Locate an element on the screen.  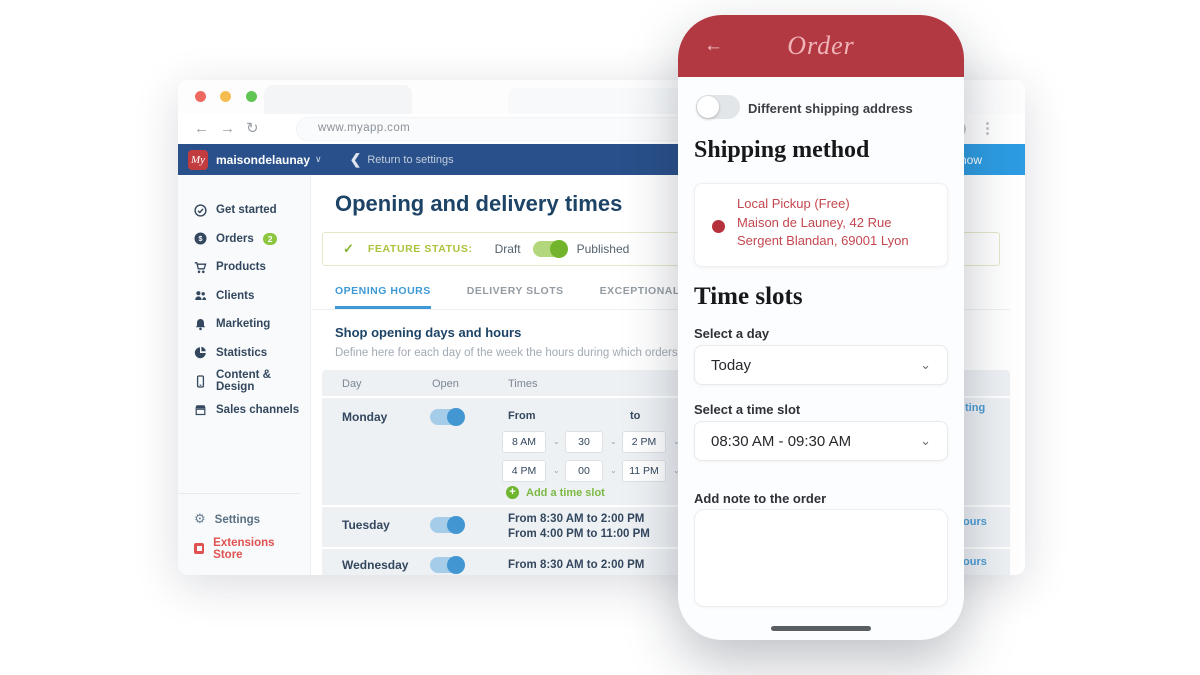
sidebar-item-label: Products is located at coordinates (241, 267).